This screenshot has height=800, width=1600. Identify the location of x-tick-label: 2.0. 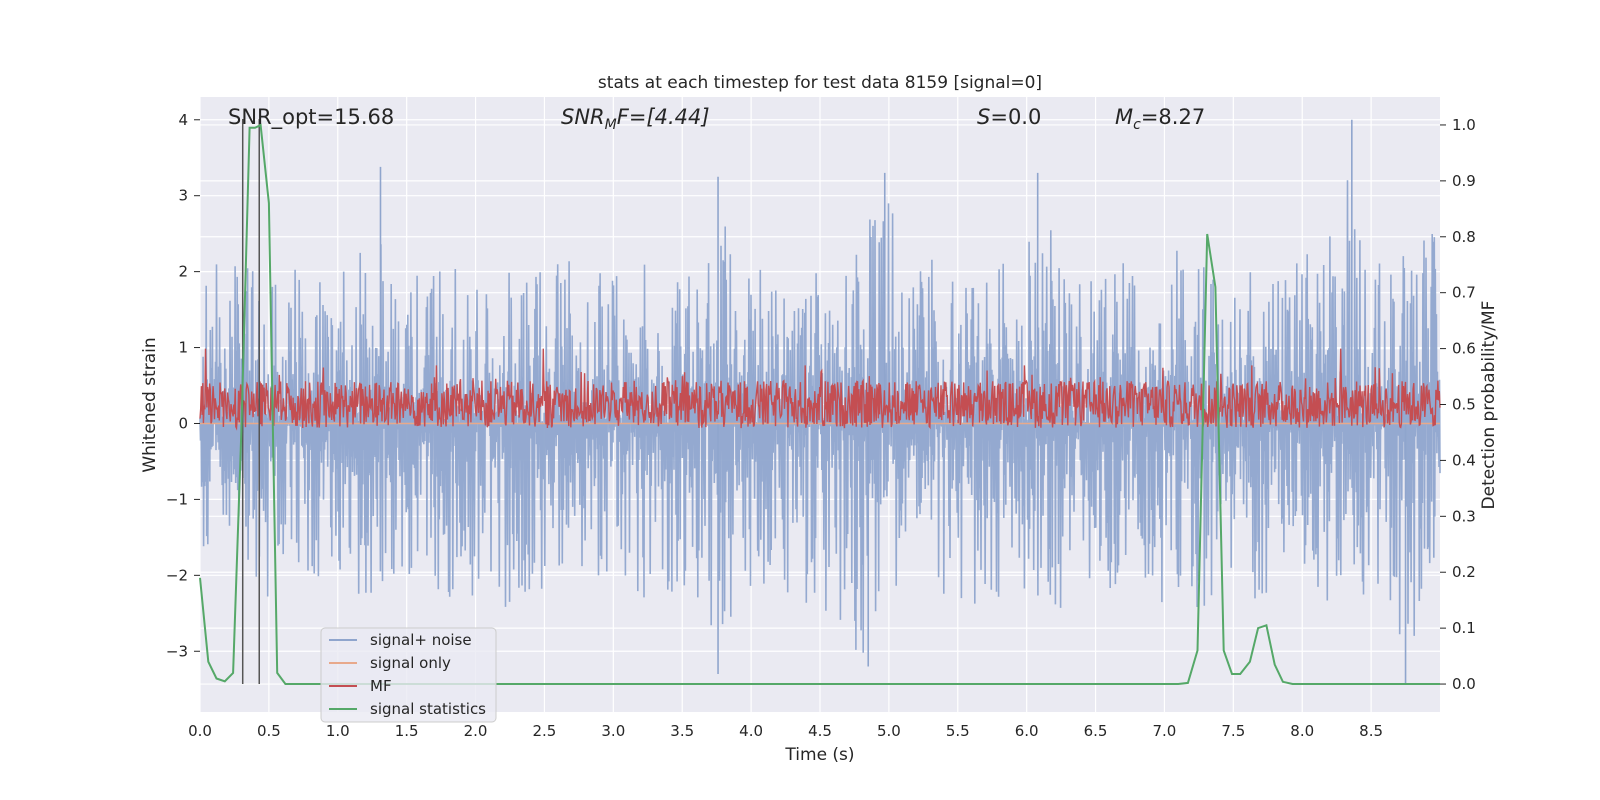
(476, 731).